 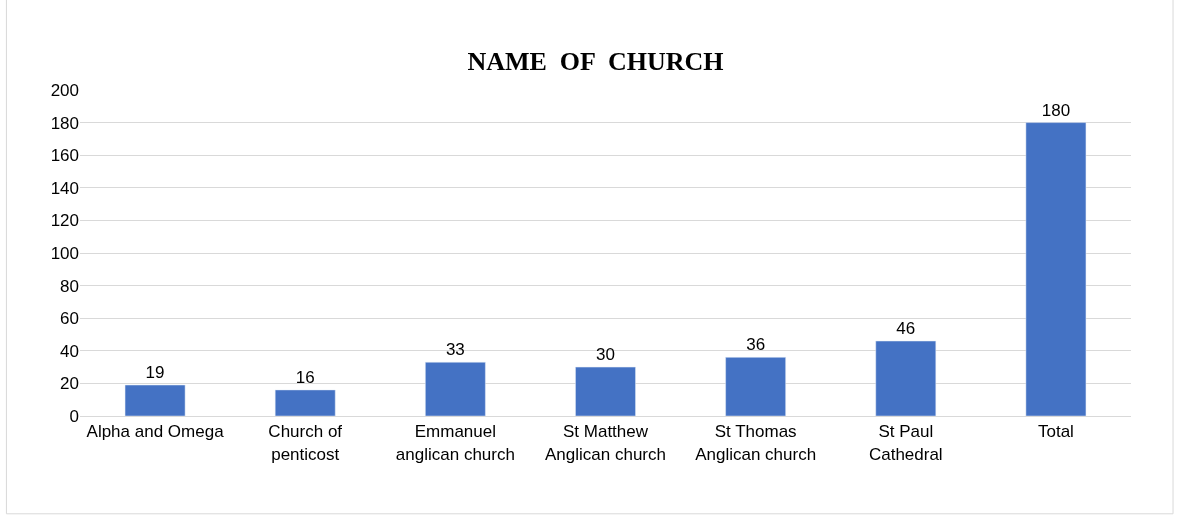 I want to click on x-tick-label: St Matthew Anglican church, so click(x=605, y=443).